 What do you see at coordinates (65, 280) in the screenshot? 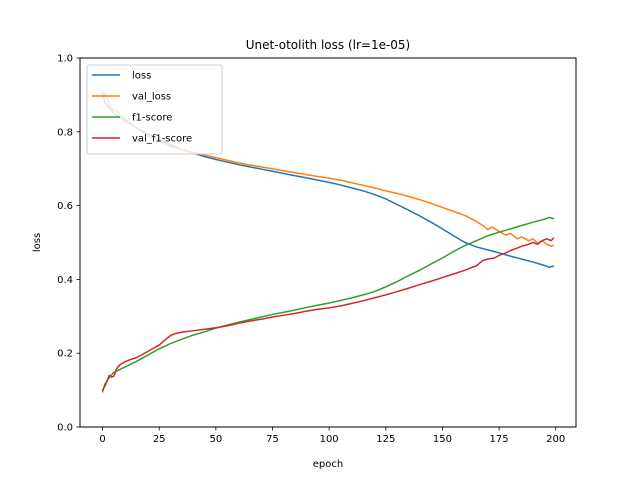
I see `y-tick-label: 0.4` at bounding box center [65, 280].